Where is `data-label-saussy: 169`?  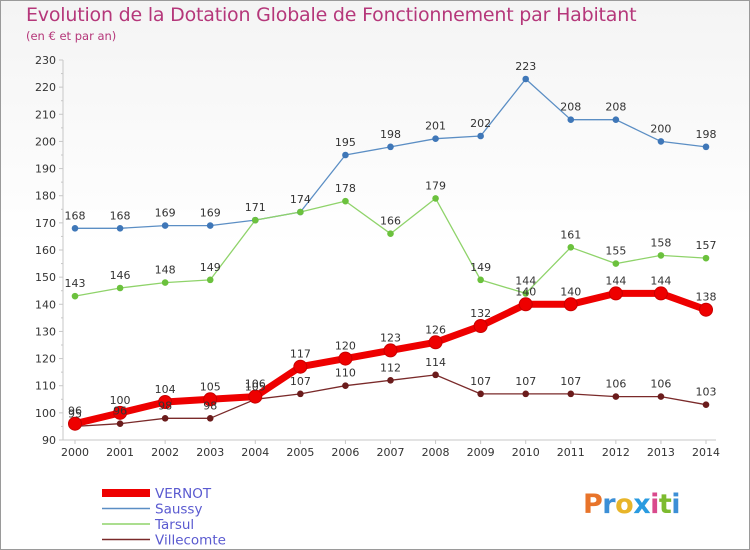 data-label-saussy: 169 is located at coordinates (210, 213).